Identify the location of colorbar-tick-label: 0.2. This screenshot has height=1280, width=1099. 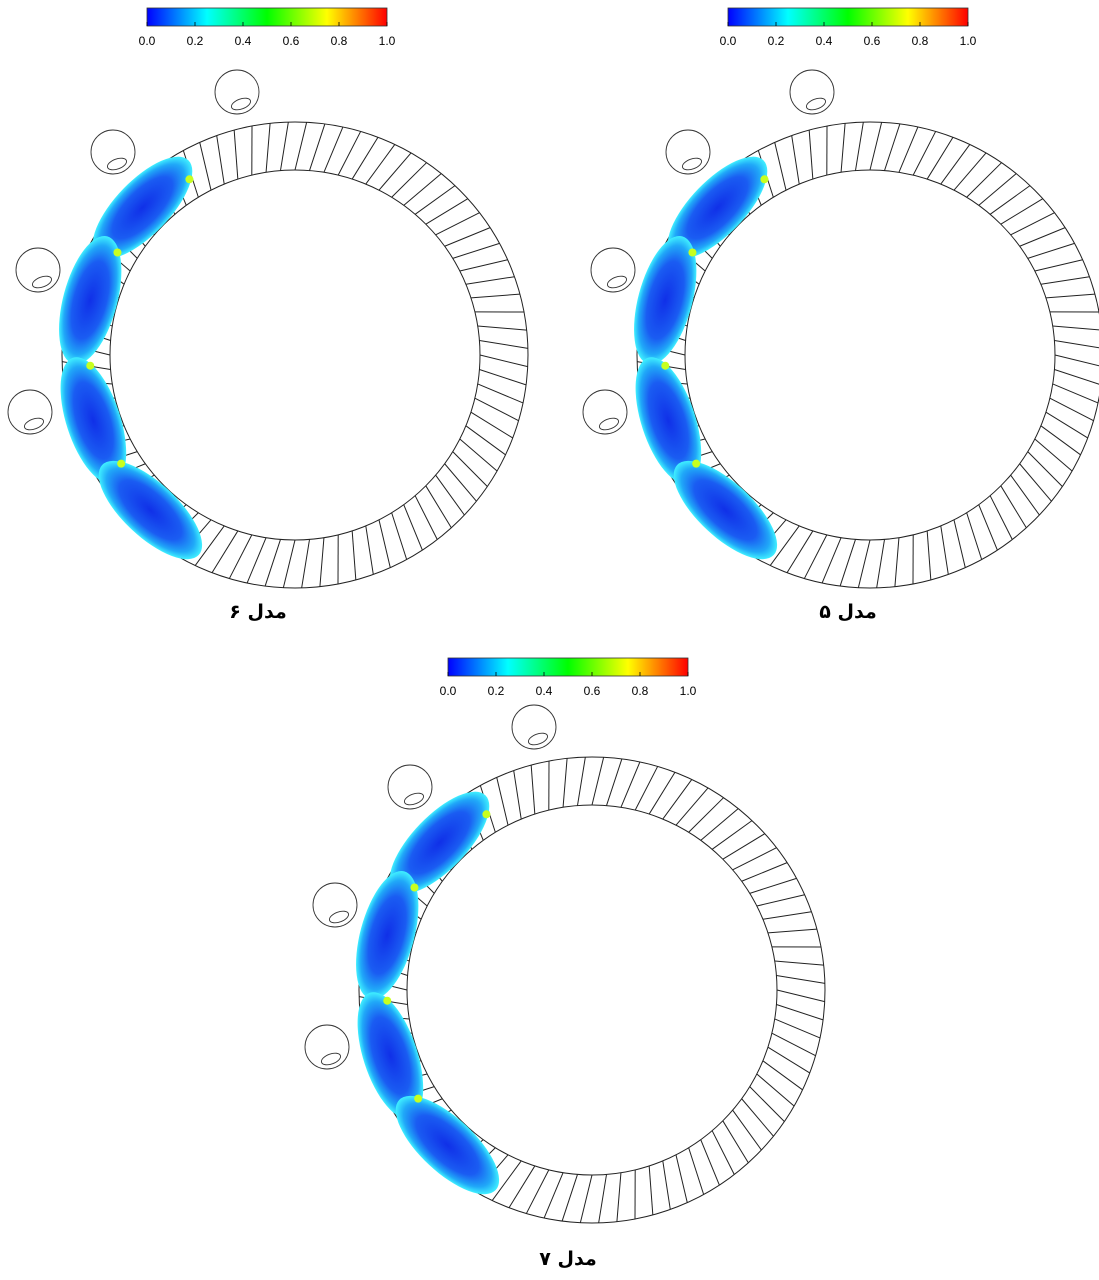
(496, 691).